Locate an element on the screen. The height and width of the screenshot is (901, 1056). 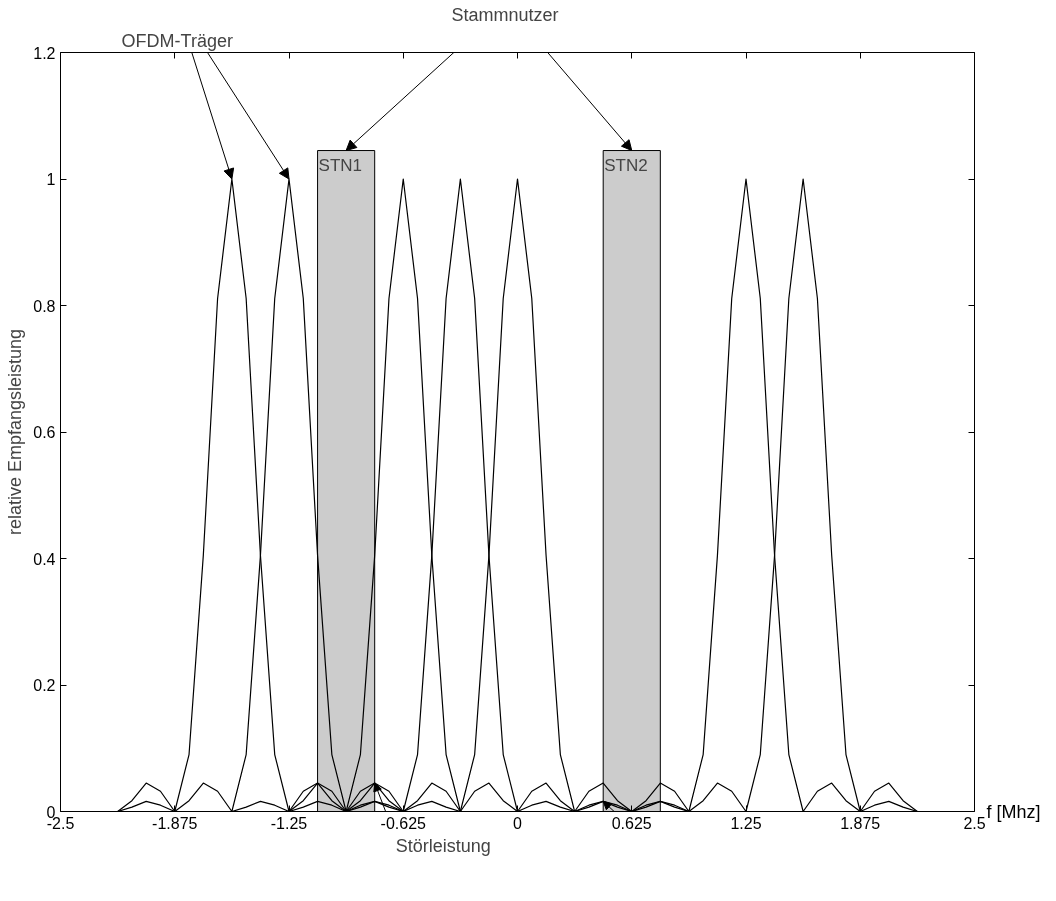
y-tick-label: 0.8 is located at coordinates (44, 306).